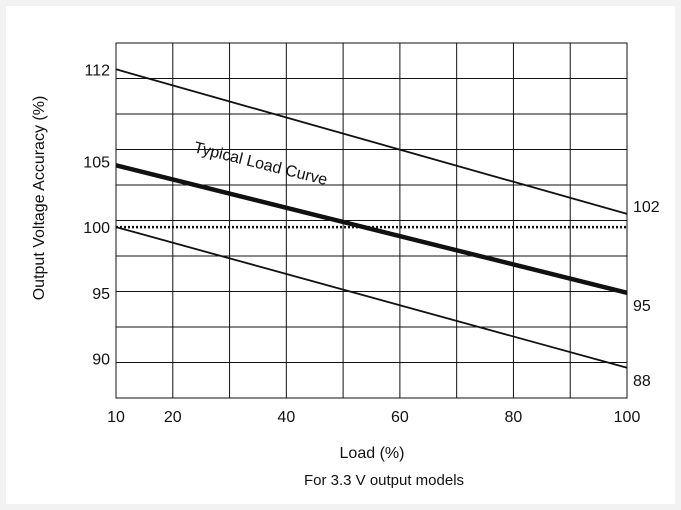 The image size is (681, 510). Describe the element at coordinates (96, 215) in the screenshot. I see `y-tick-labels: 90 95 100 105 112` at that location.